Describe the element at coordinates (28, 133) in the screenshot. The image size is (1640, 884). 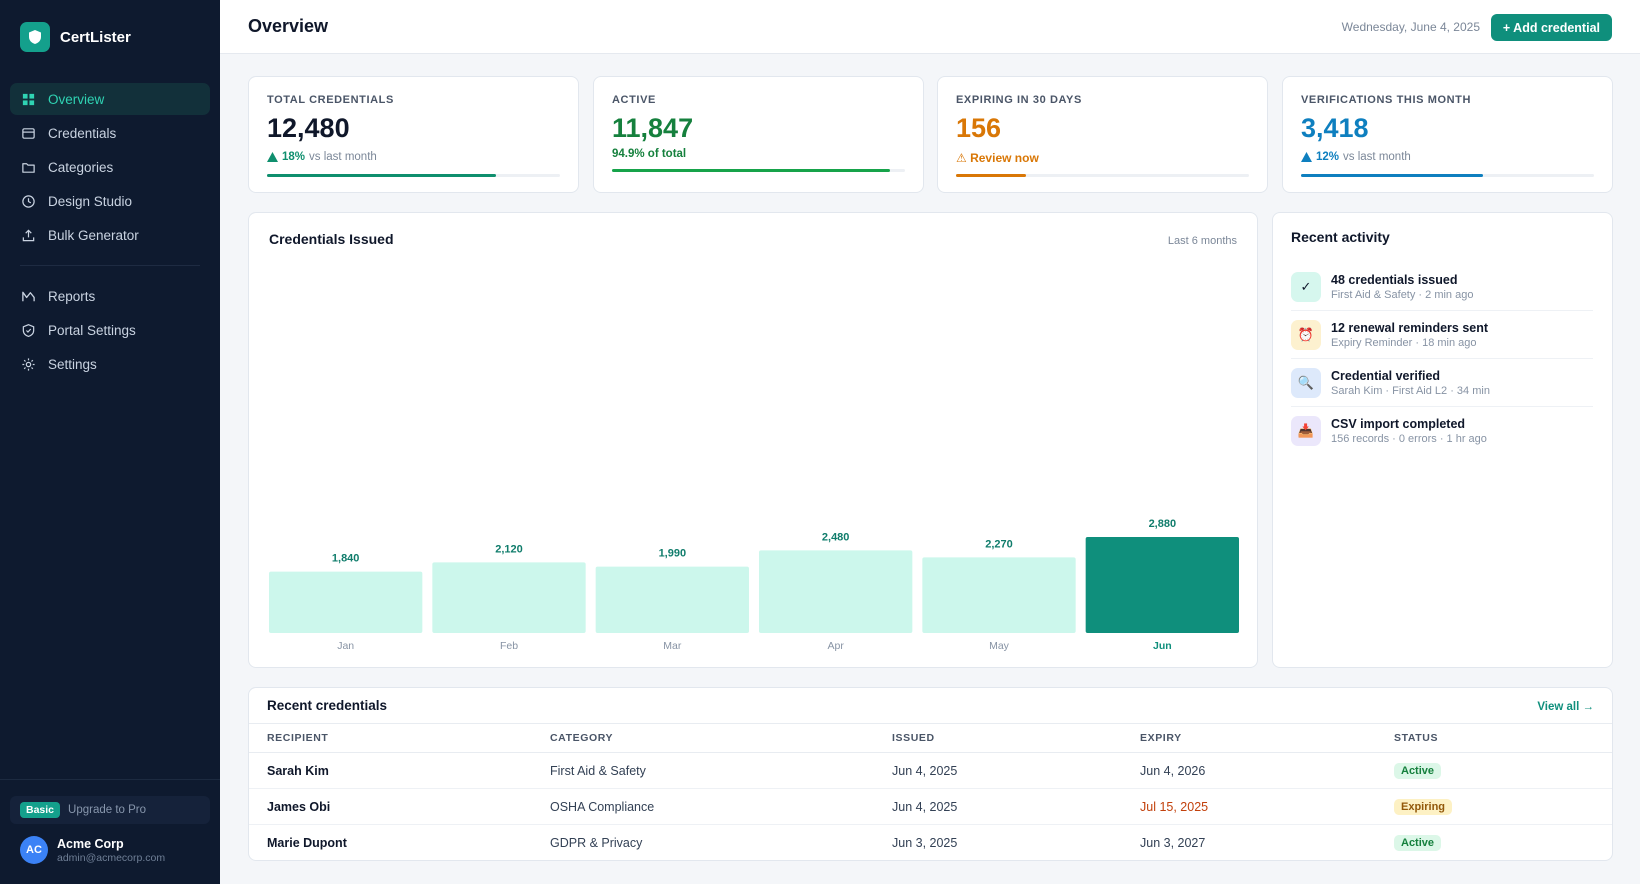
I see `card-icon` at that location.